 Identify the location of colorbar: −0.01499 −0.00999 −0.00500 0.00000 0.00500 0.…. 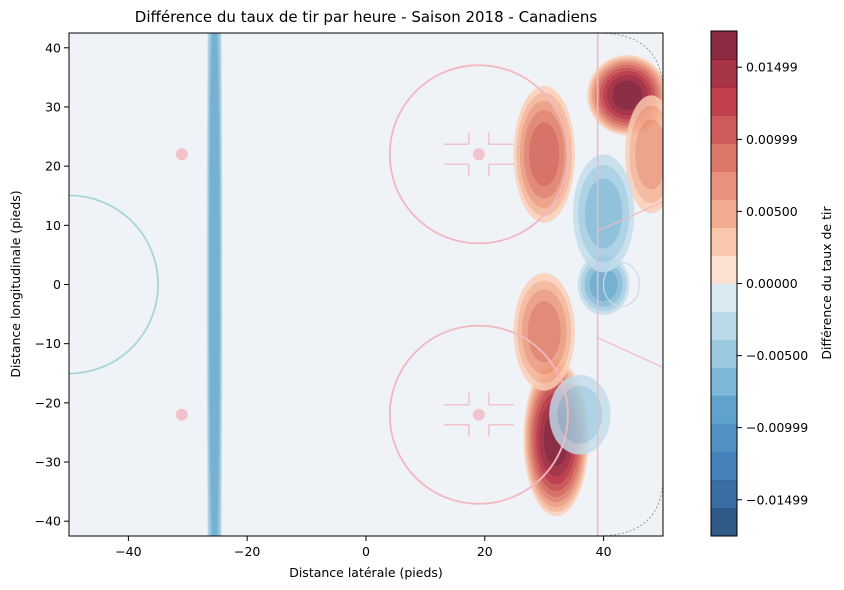
(772, 283).